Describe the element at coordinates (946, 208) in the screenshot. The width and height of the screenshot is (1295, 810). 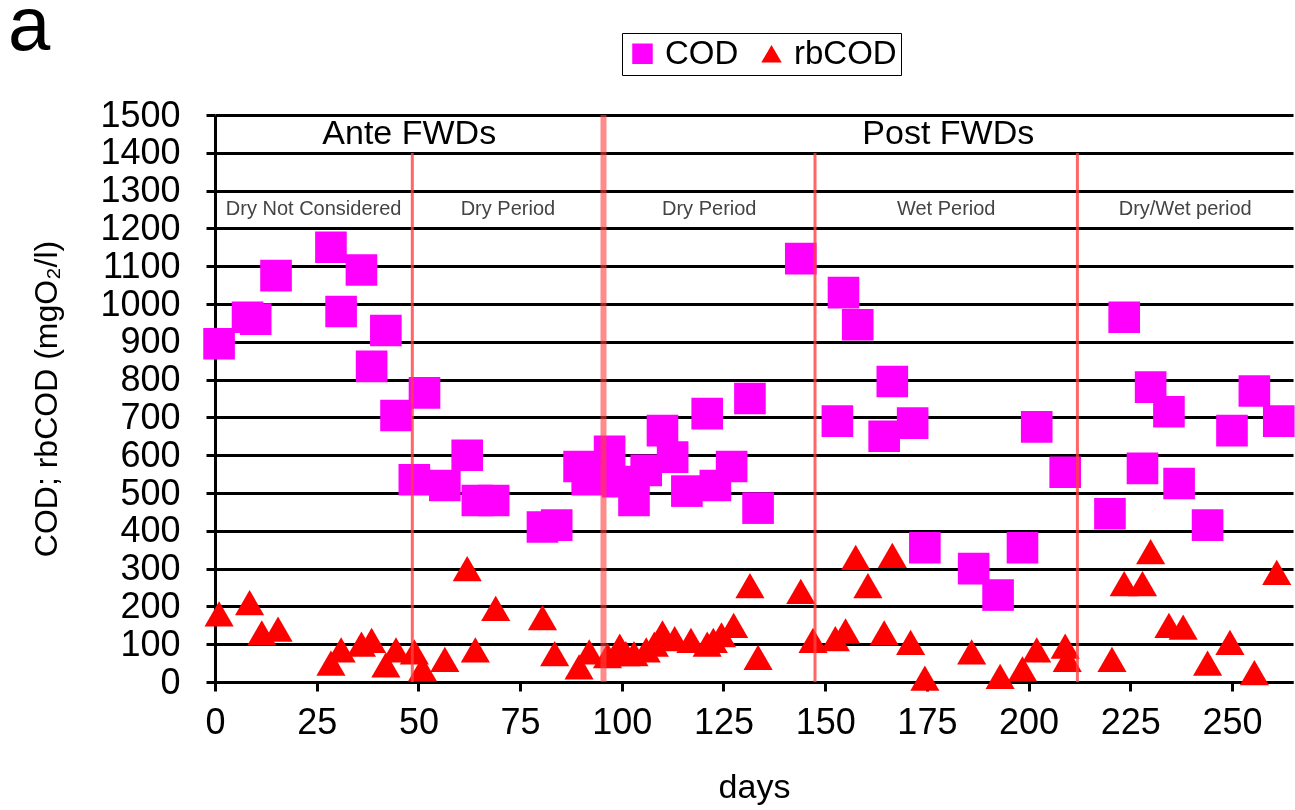
I see `annotation: Wet Period` at that location.